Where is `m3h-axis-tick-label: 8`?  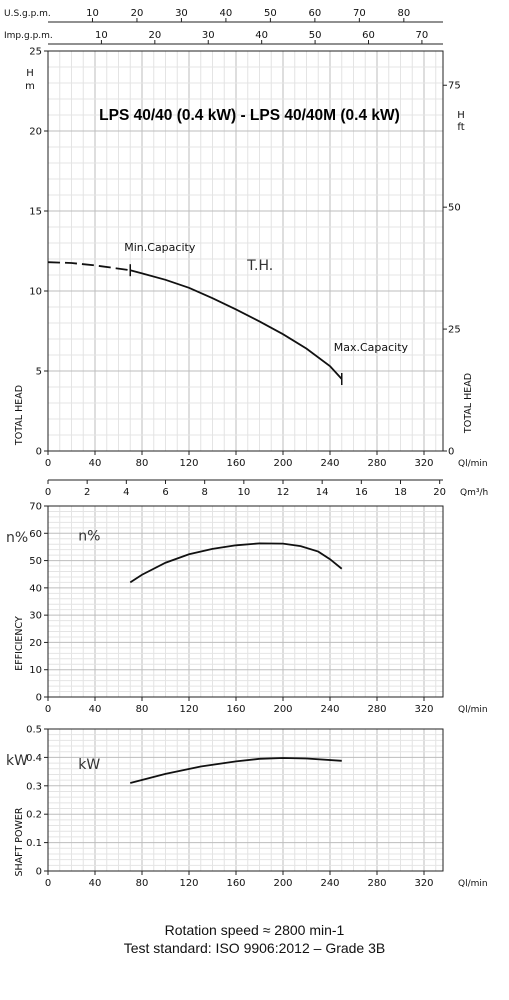
m3h-axis-tick-label: 8 is located at coordinates (204, 492).